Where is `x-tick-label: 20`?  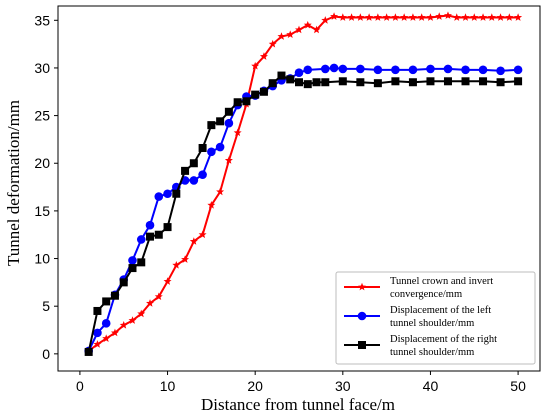
x-tick-label: 20 is located at coordinates (255, 386).